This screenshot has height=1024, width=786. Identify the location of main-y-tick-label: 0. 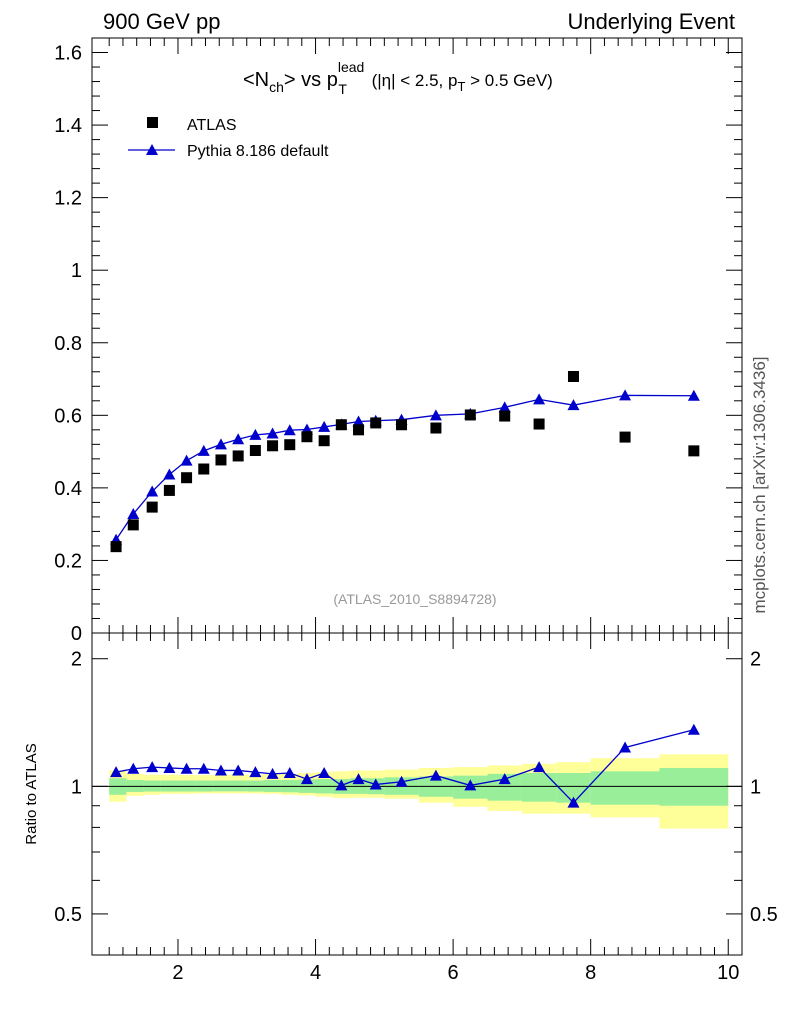
(76, 634).